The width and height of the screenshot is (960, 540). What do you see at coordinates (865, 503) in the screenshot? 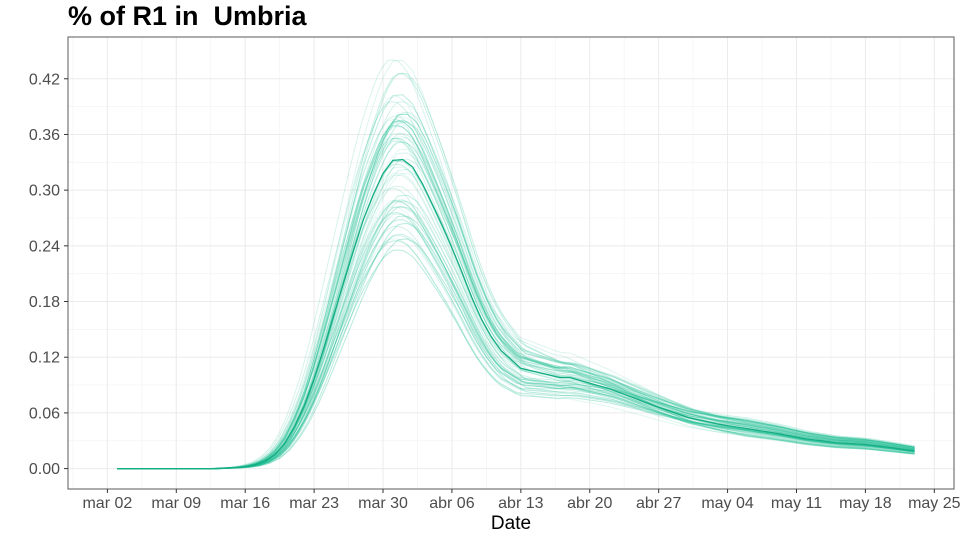
I see `x-tick-label: may 18` at bounding box center [865, 503].